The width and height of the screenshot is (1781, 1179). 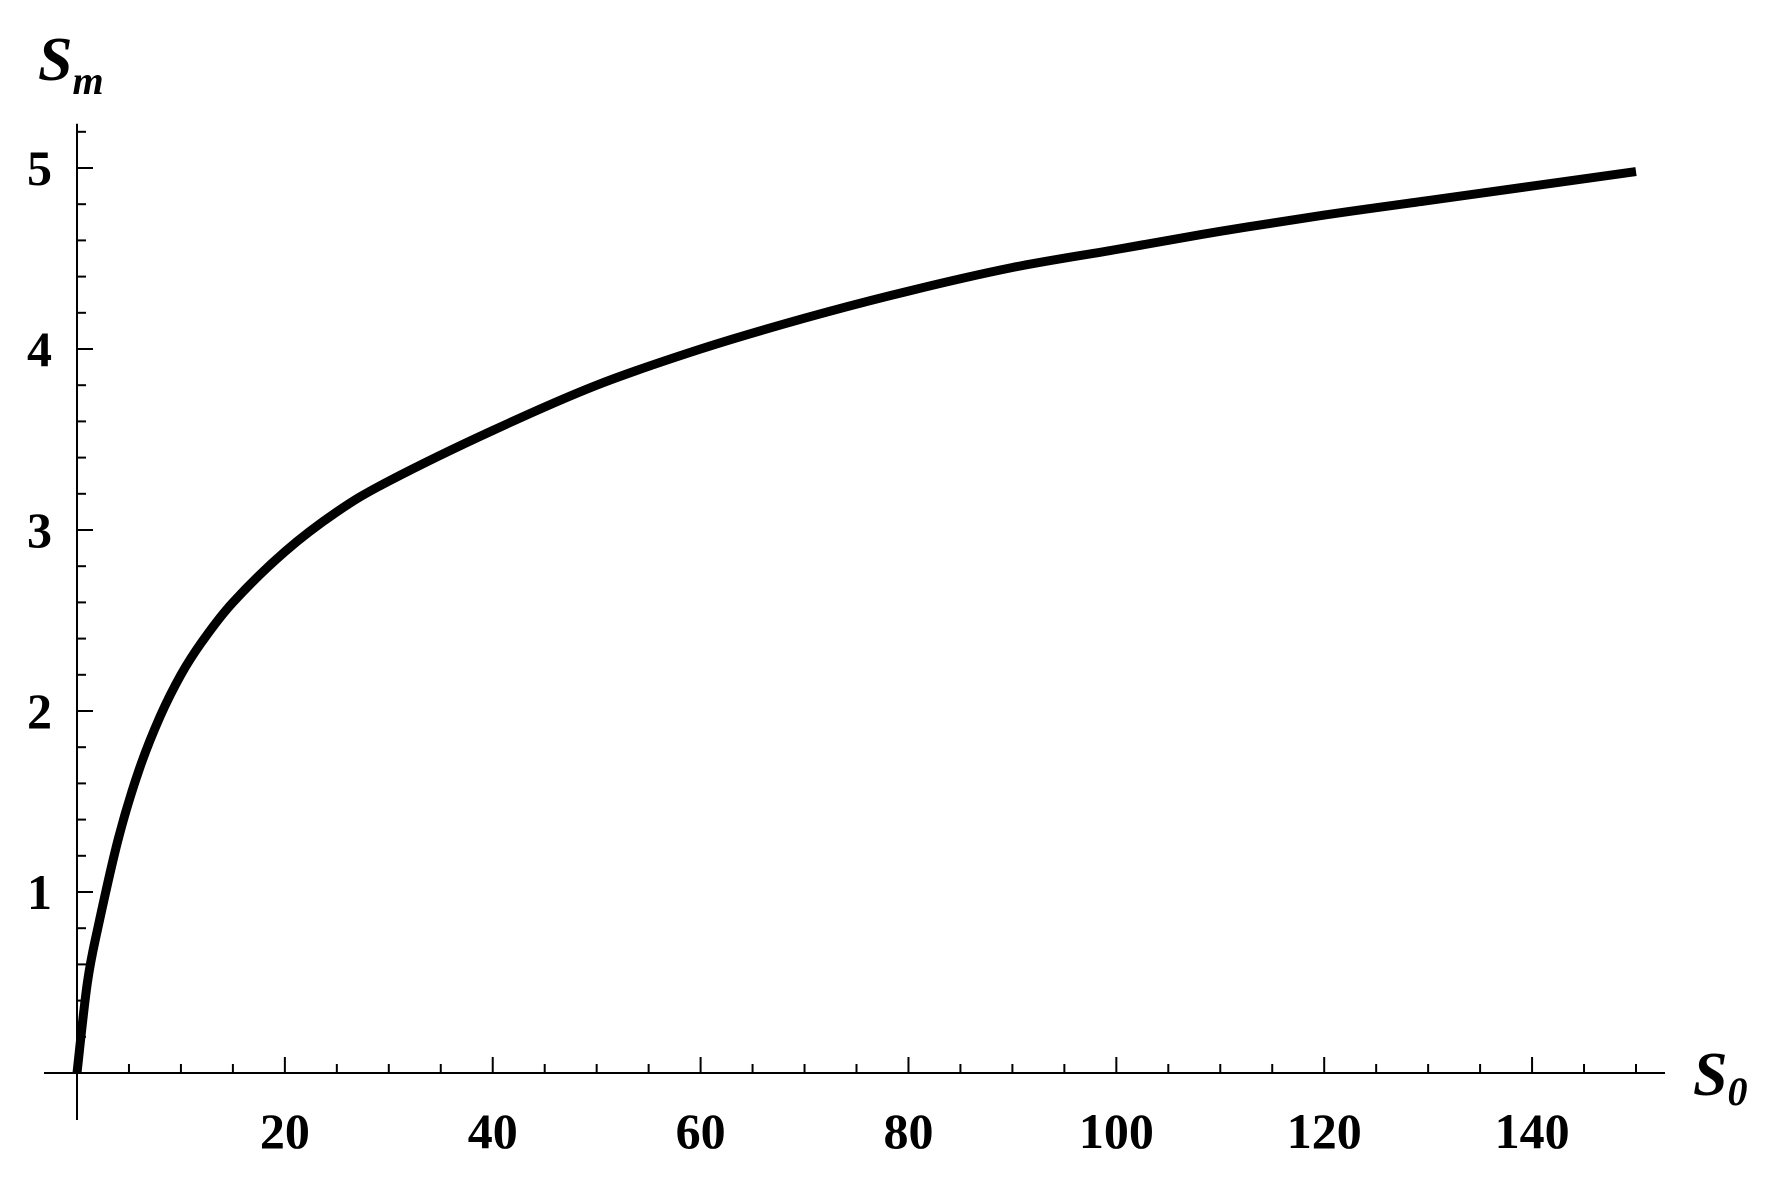 What do you see at coordinates (1532, 1131) in the screenshot?
I see `x-tick-label: 140` at bounding box center [1532, 1131].